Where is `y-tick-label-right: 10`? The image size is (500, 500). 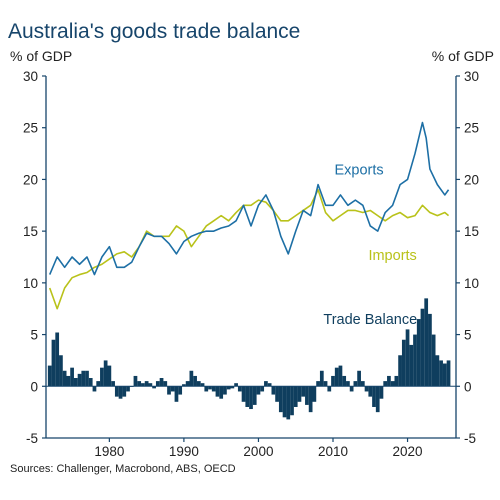
y-tick-label-right: 10 is located at coordinates (471, 283).